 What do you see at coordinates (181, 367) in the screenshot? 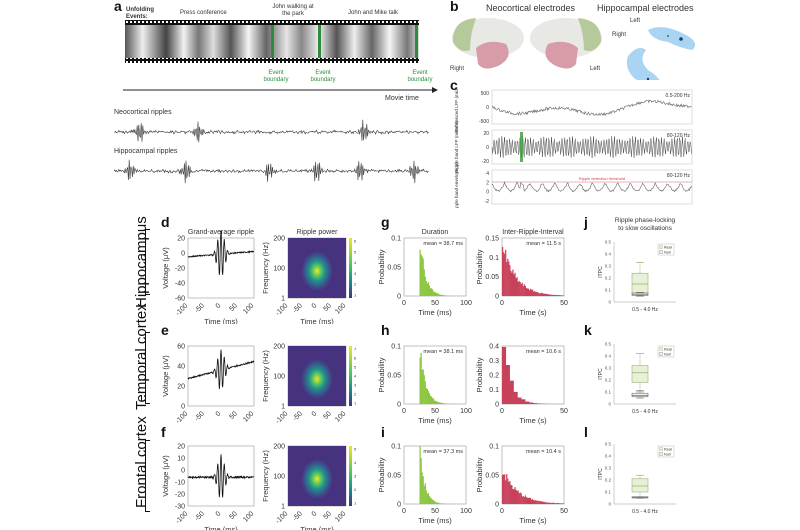
I see `y-tick-label: 40` at bounding box center [181, 367].